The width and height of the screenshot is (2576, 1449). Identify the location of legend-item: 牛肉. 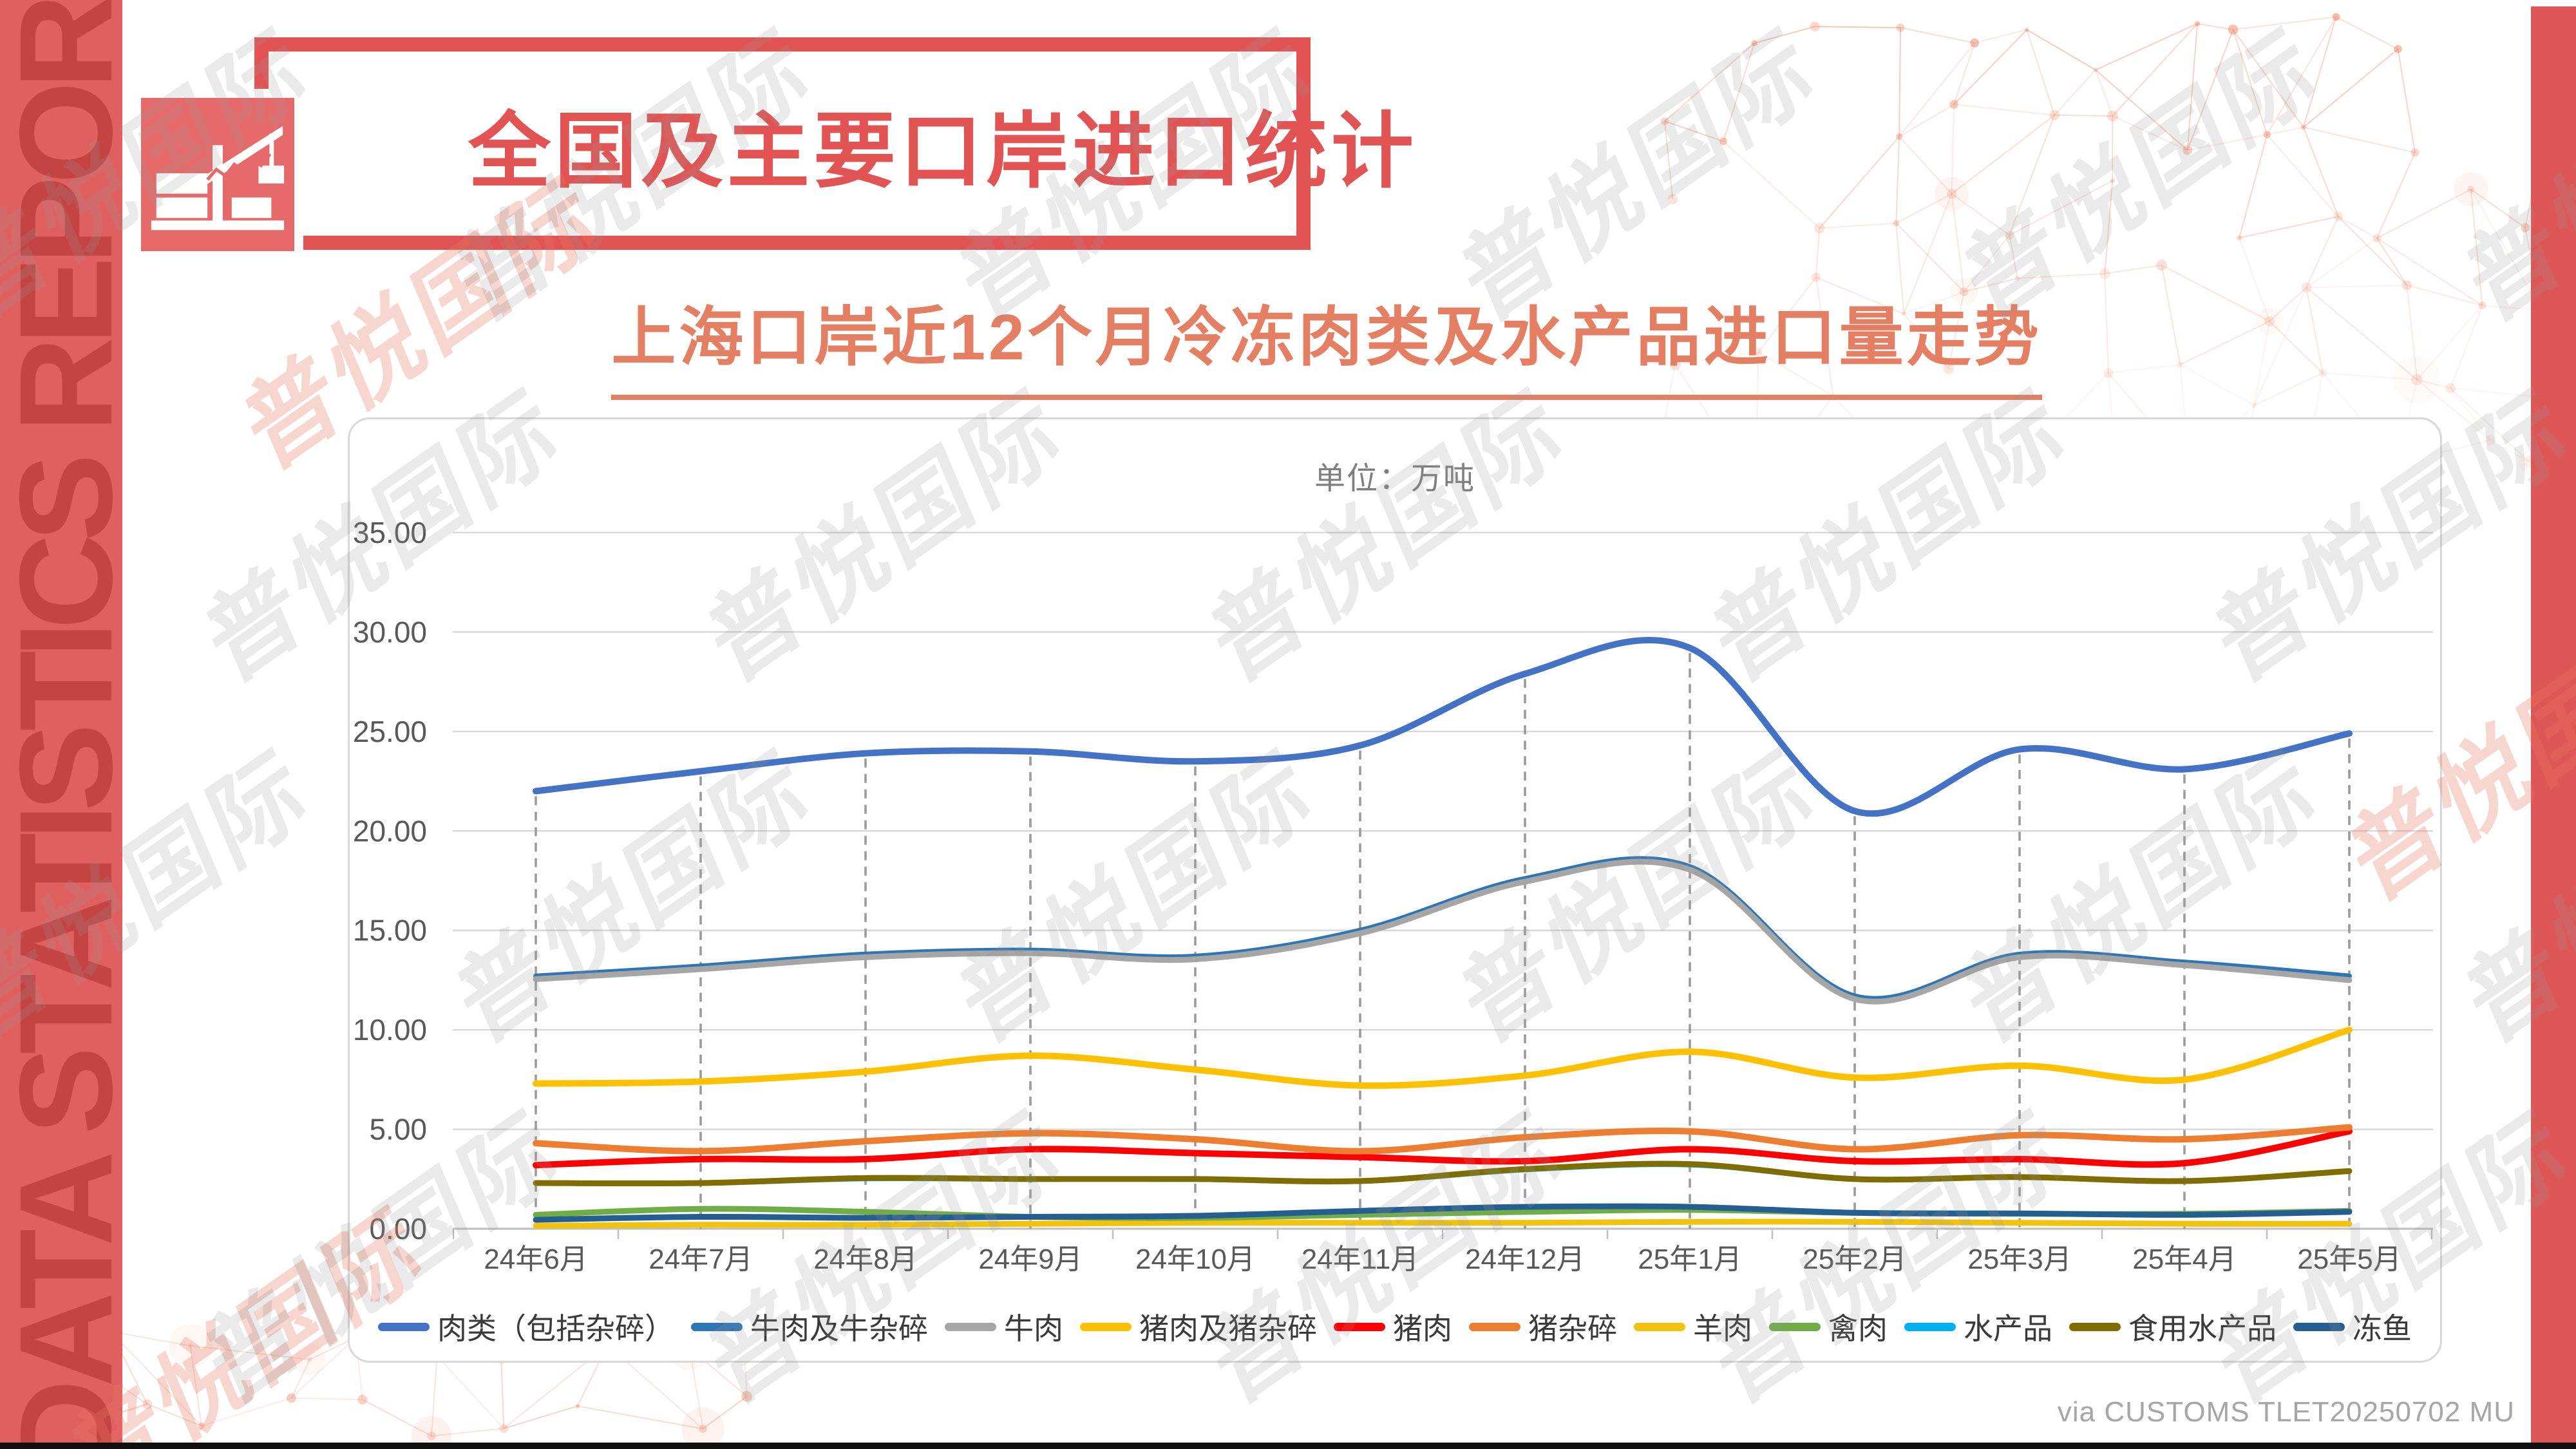
(1004, 1326).